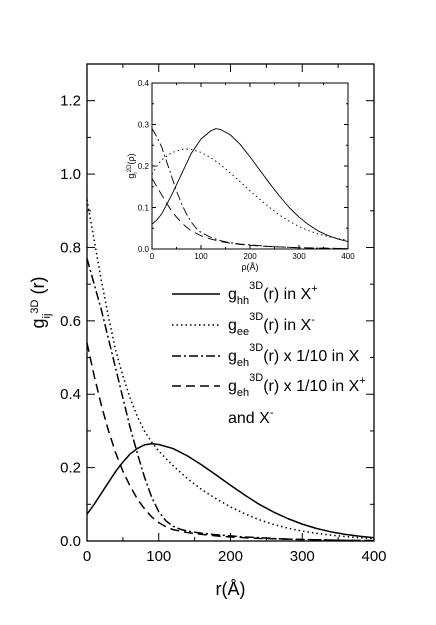 This screenshot has height=625, width=436. I want to click on inset-series-dashed, so click(250, 214).